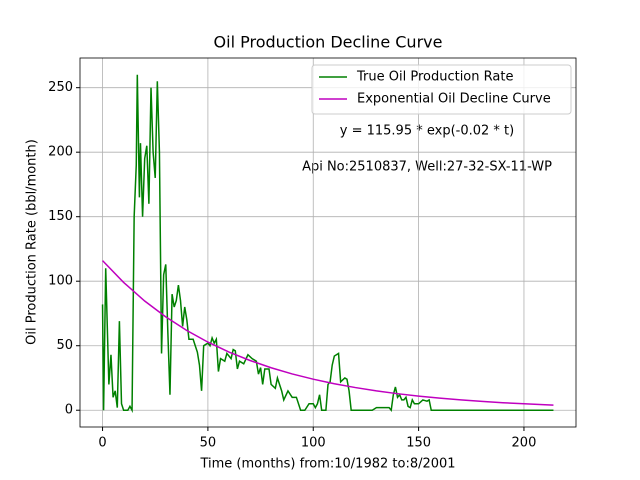 This screenshot has height=480, width=640. I want to click on annotation: Api No:2510837, Well:27-32-SX-11-WP, so click(427, 167).